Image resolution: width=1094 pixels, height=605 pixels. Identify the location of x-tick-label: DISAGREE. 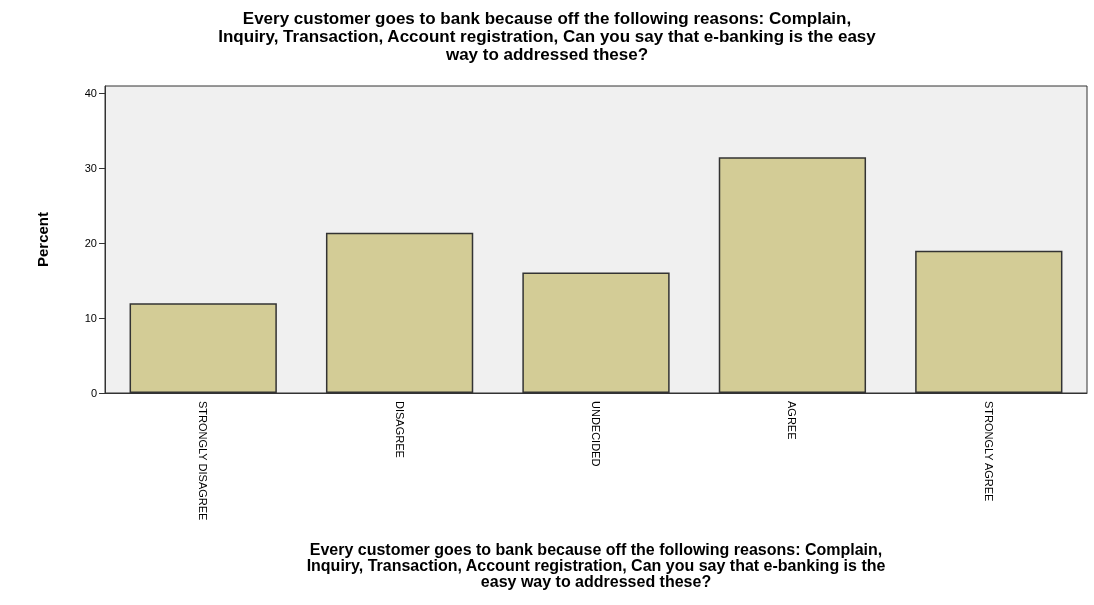
(399, 429).